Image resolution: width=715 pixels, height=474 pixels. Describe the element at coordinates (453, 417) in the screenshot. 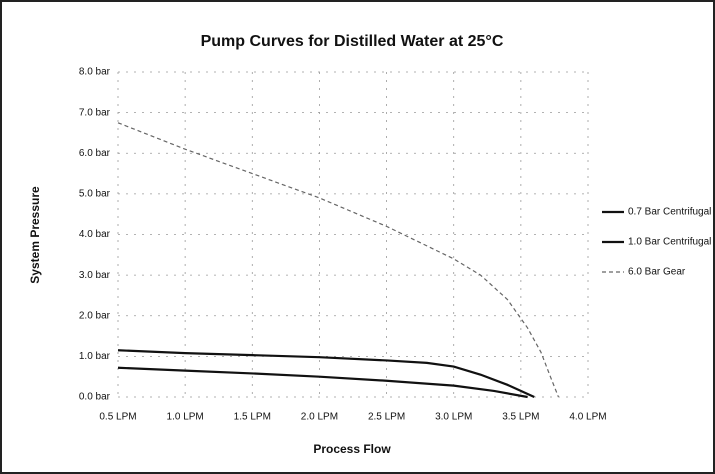

I see `x-tick-label: 3.0 LPM` at that location.